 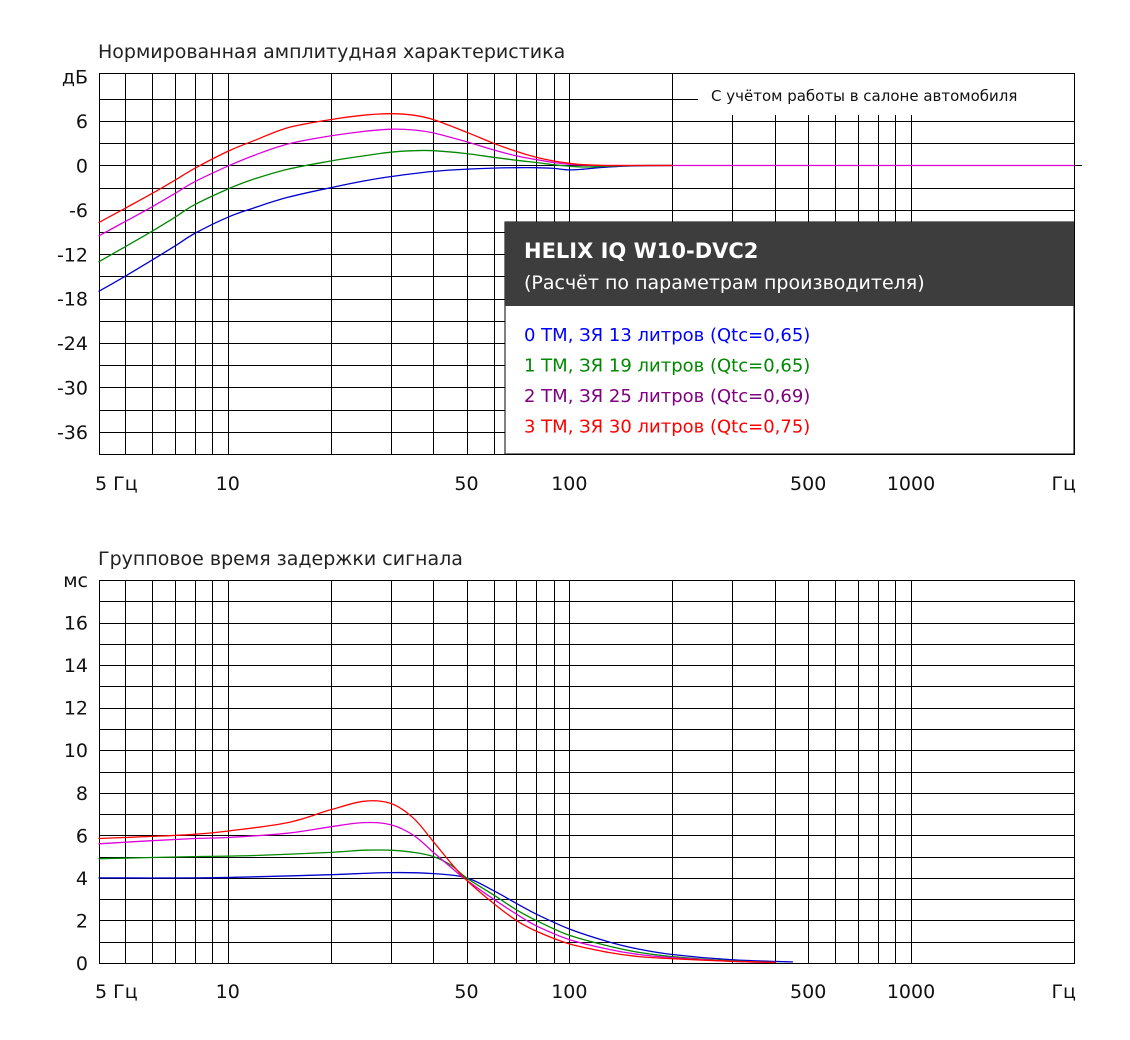 I want to click on y-tick-label: 12, so click(x=76, y=709).